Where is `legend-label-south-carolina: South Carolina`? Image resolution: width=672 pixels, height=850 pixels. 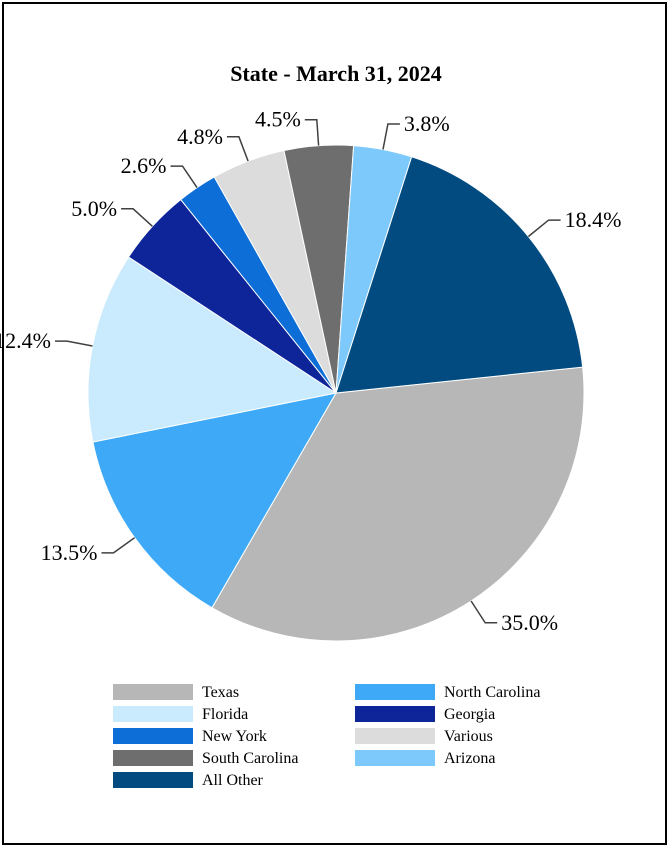
legend-label-south-carolina: South Carolina is located at coordinates (250, 758).